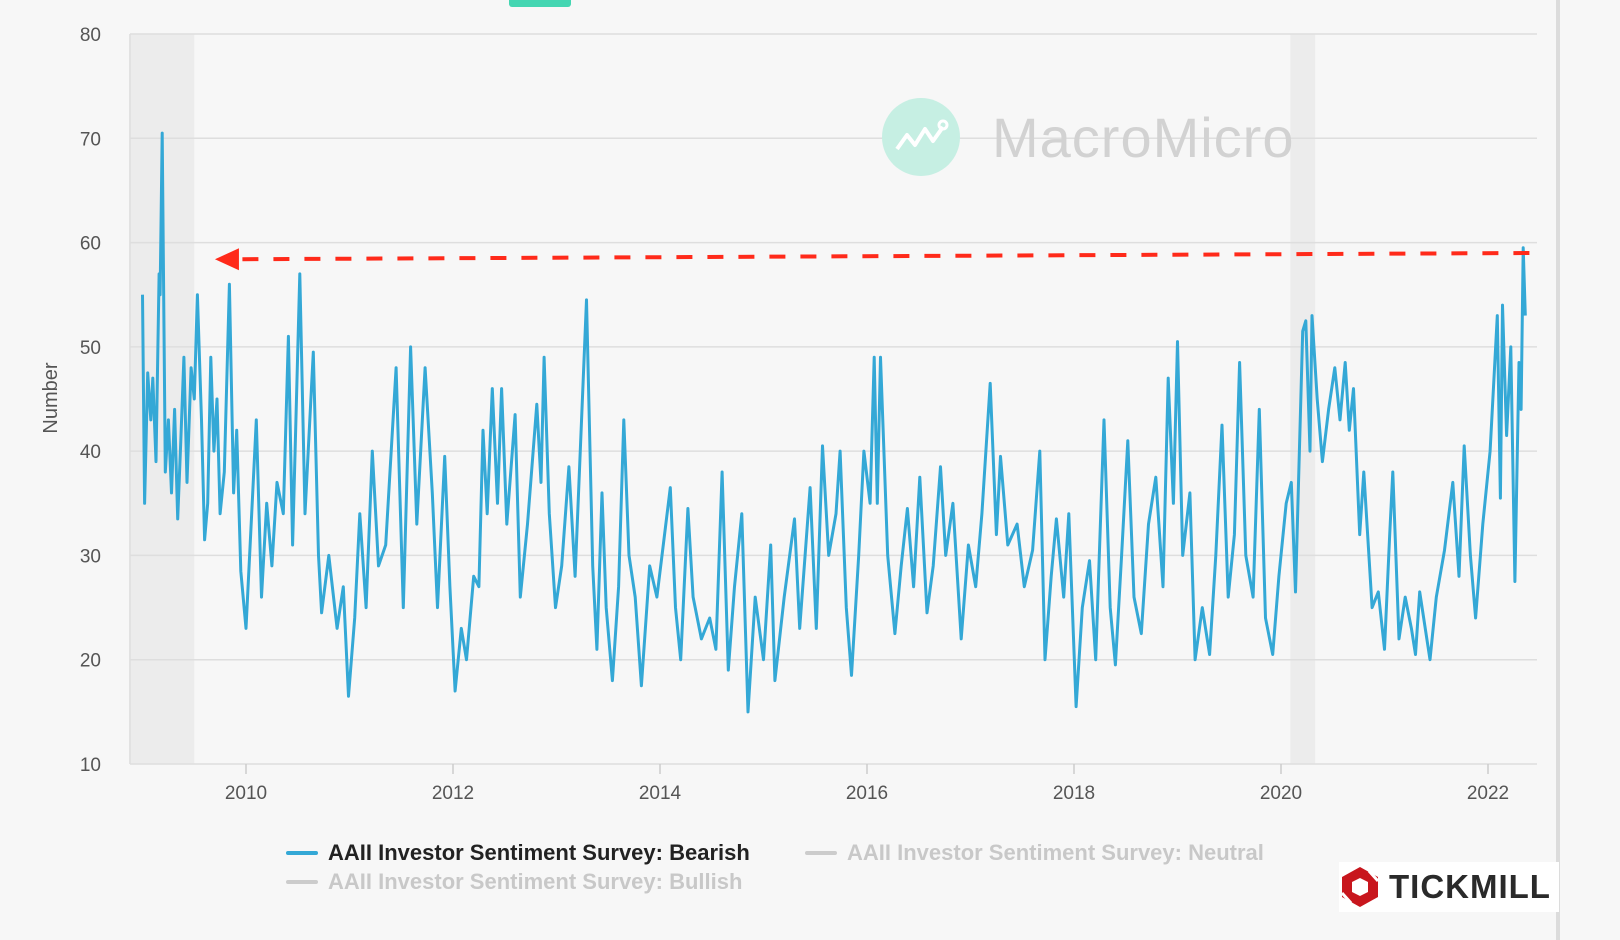  Describe the element at coordinates (1281, 793) in the screenshot. I see `x-tick-label: 2020` at that location.